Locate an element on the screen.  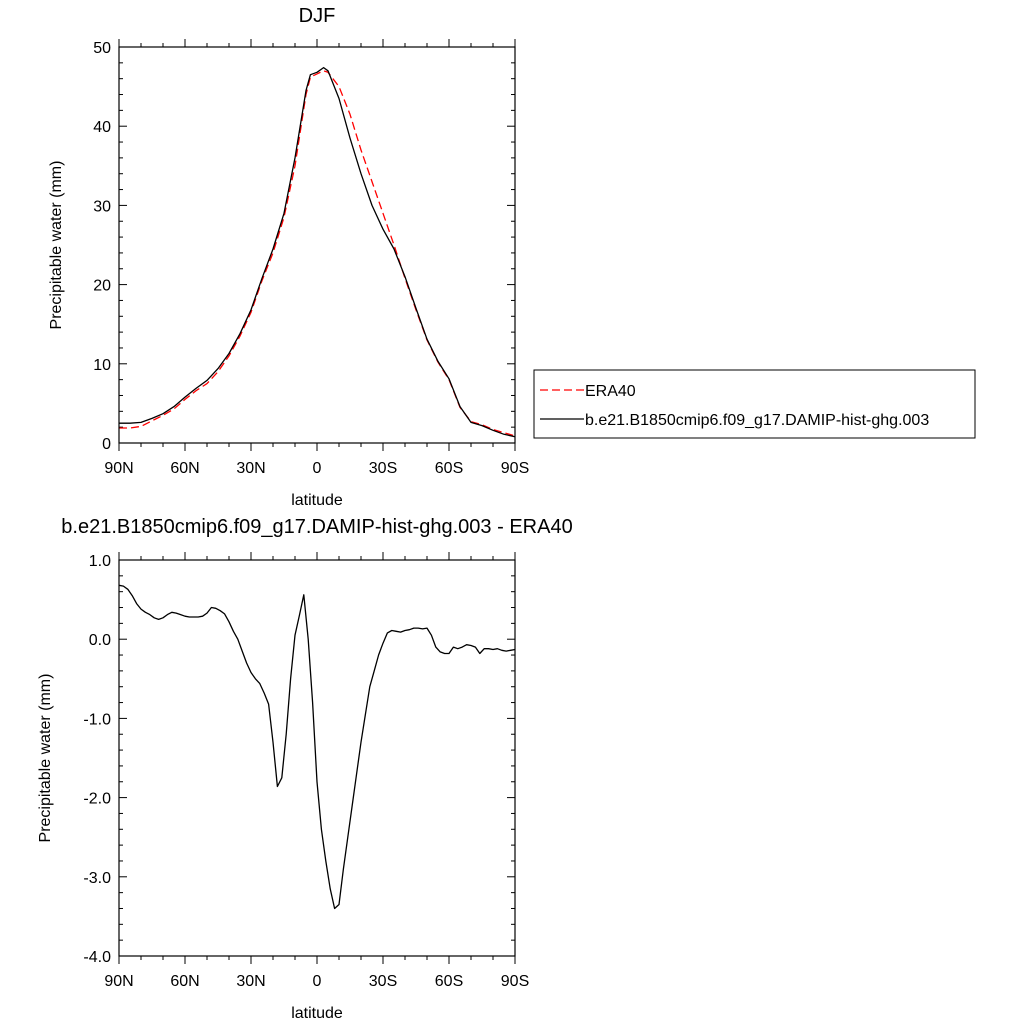
difference-series-line is located at coordinates (317, 747).